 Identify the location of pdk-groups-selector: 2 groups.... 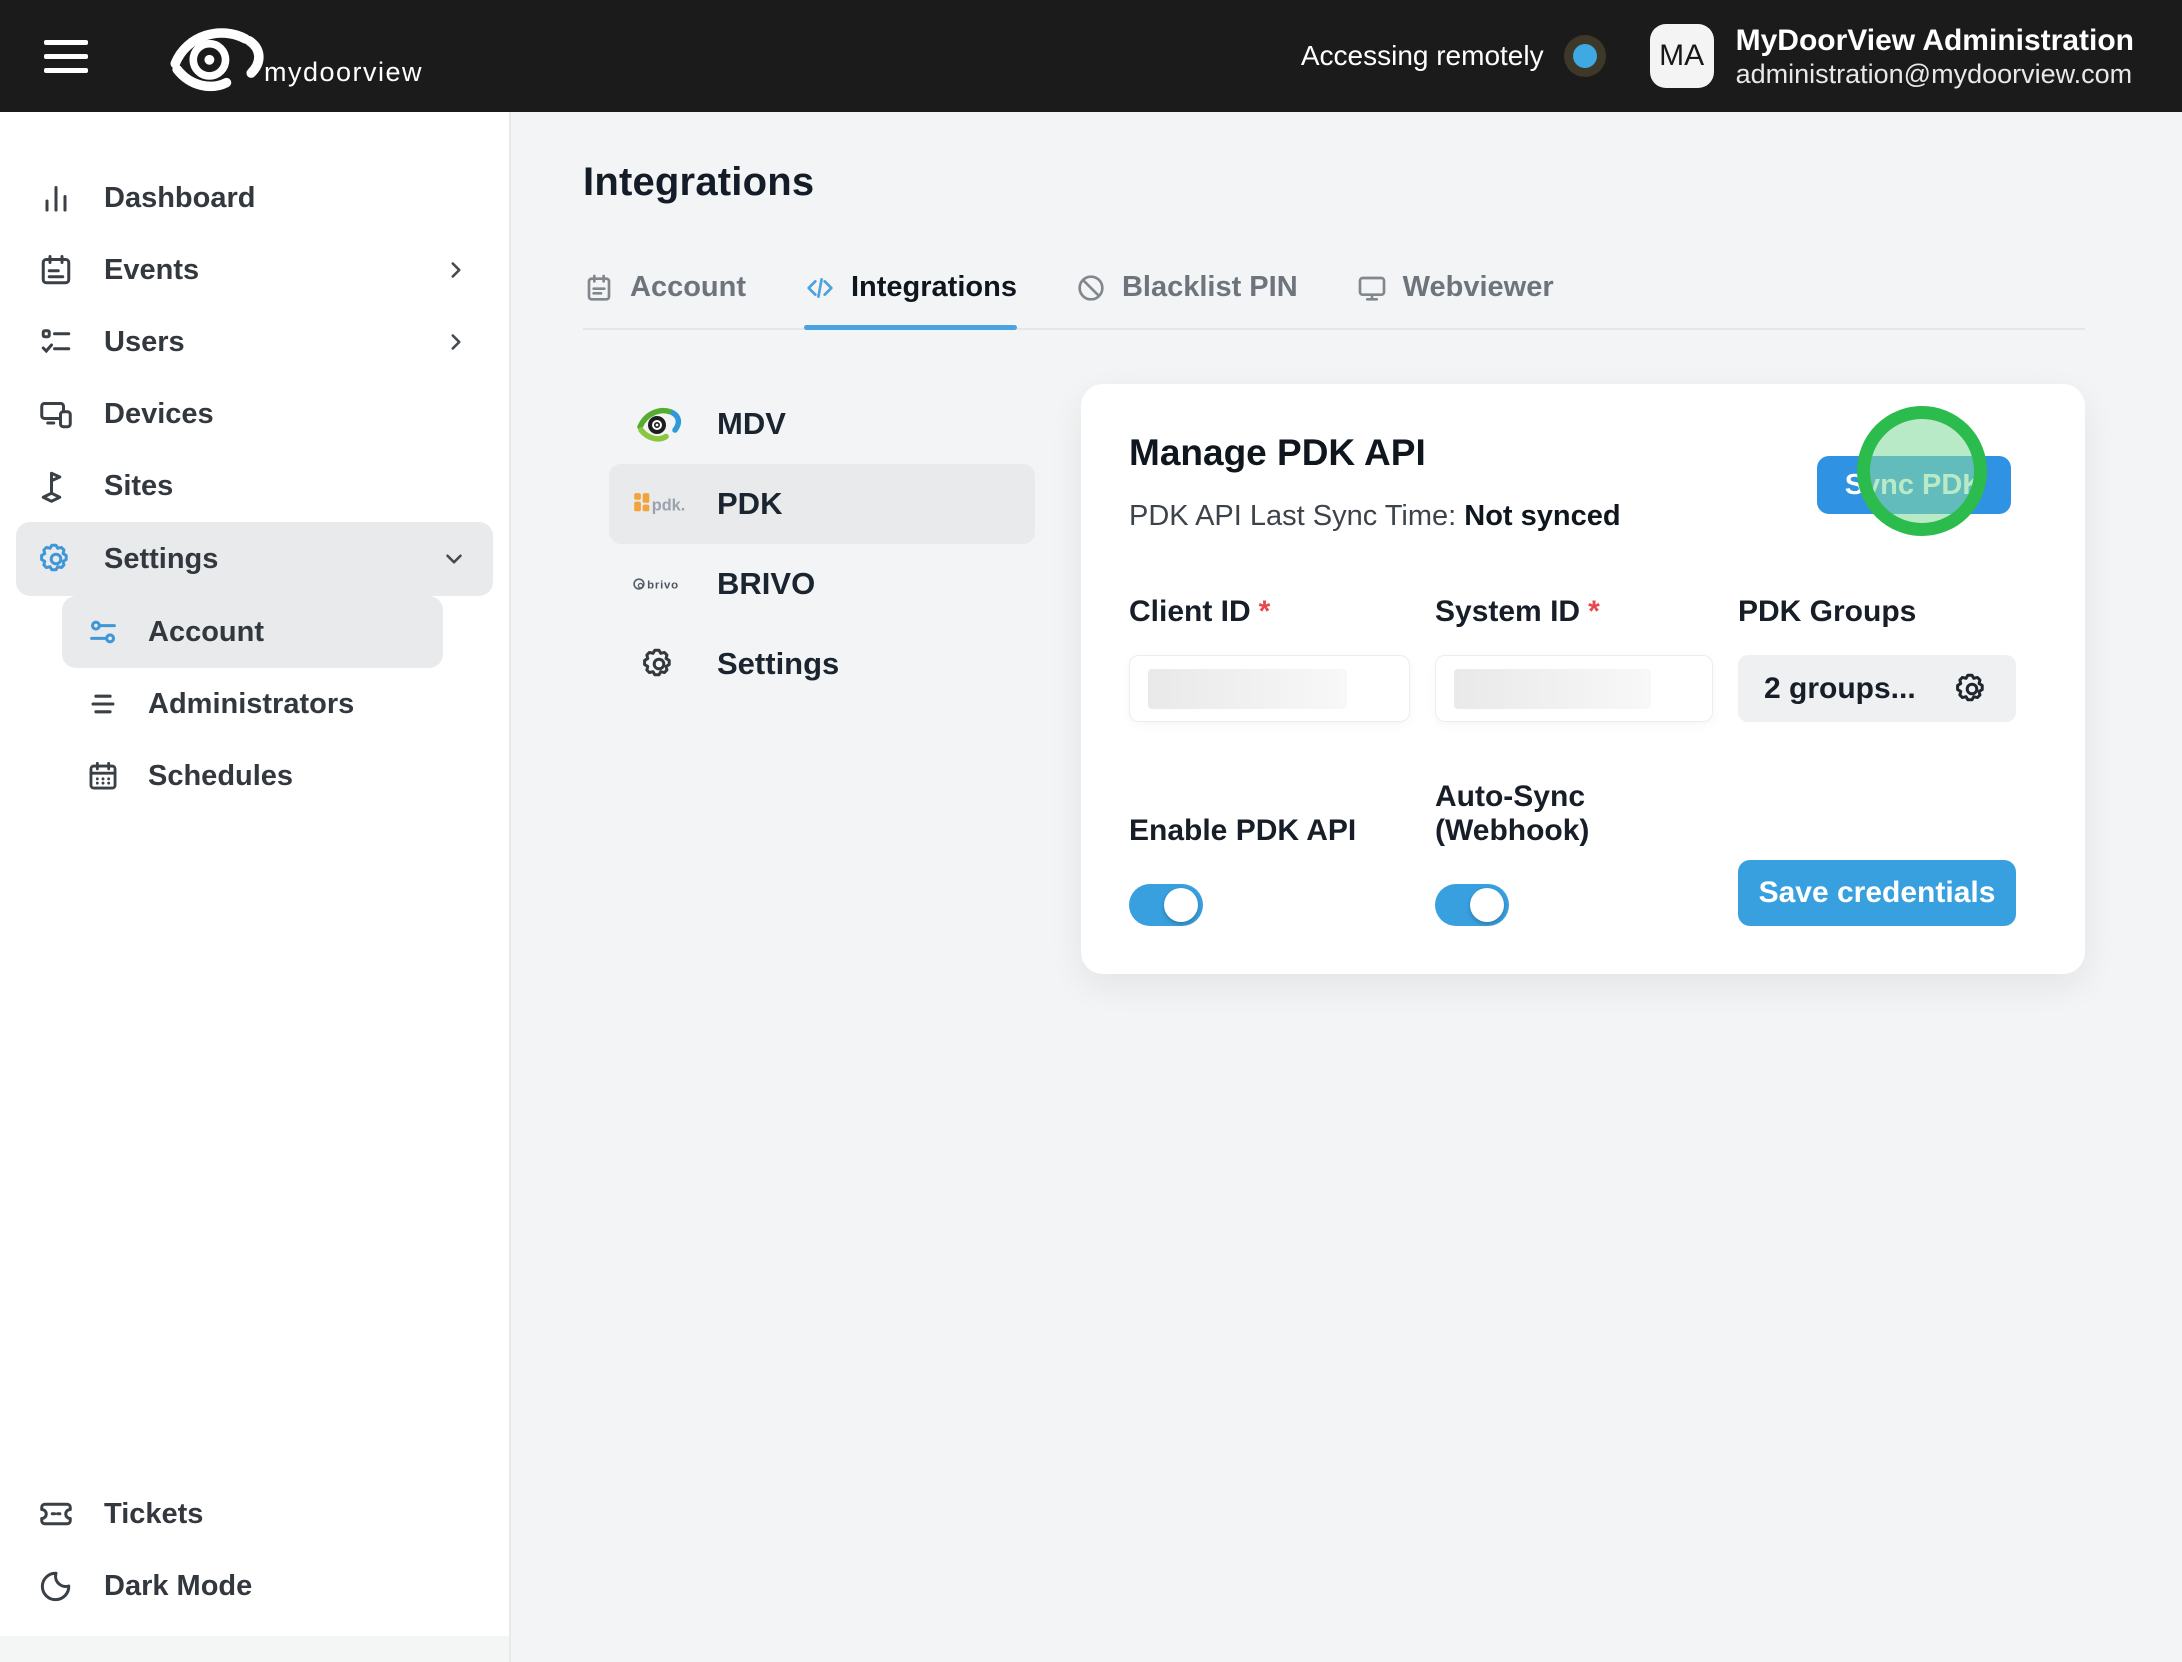
(1877, 688).